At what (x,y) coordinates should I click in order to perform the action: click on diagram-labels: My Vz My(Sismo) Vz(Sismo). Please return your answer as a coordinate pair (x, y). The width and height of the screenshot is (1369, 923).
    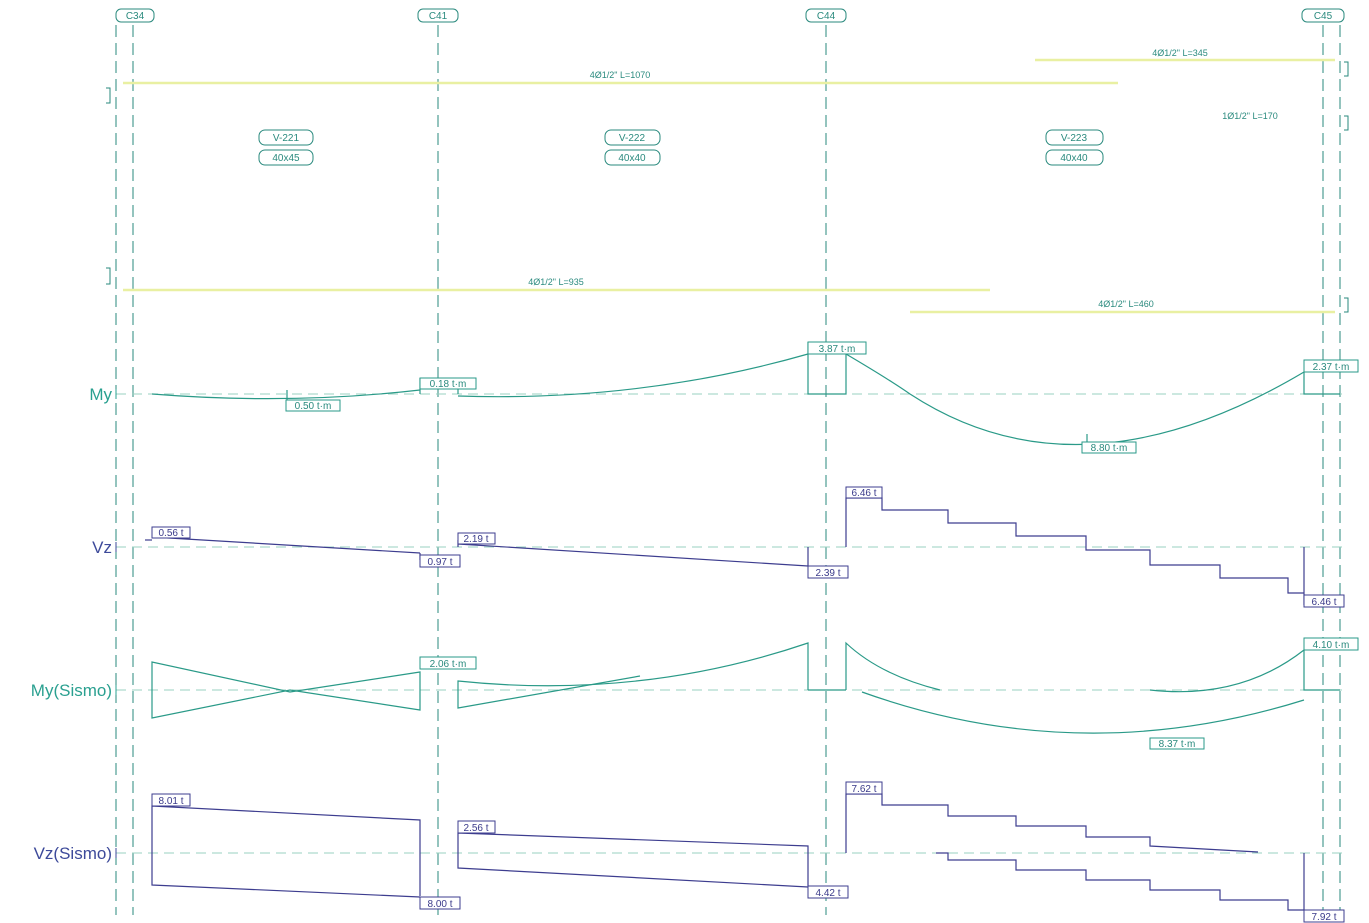
    Looking at the image, I should click on (74, 624).